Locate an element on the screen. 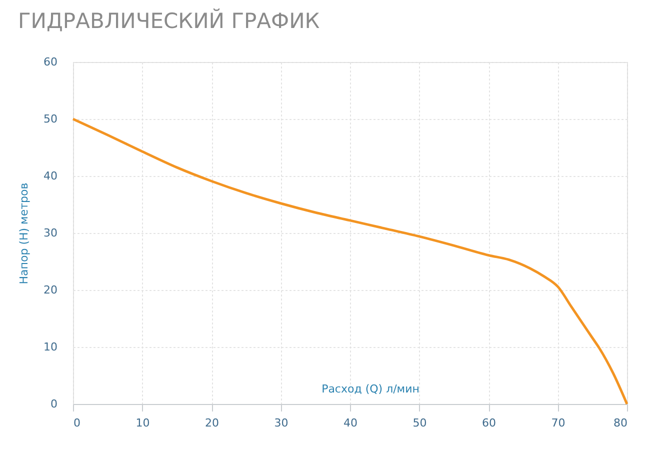 The image size is (654, 452). y-tick-label: 30 is located at coordinates (51, 233).